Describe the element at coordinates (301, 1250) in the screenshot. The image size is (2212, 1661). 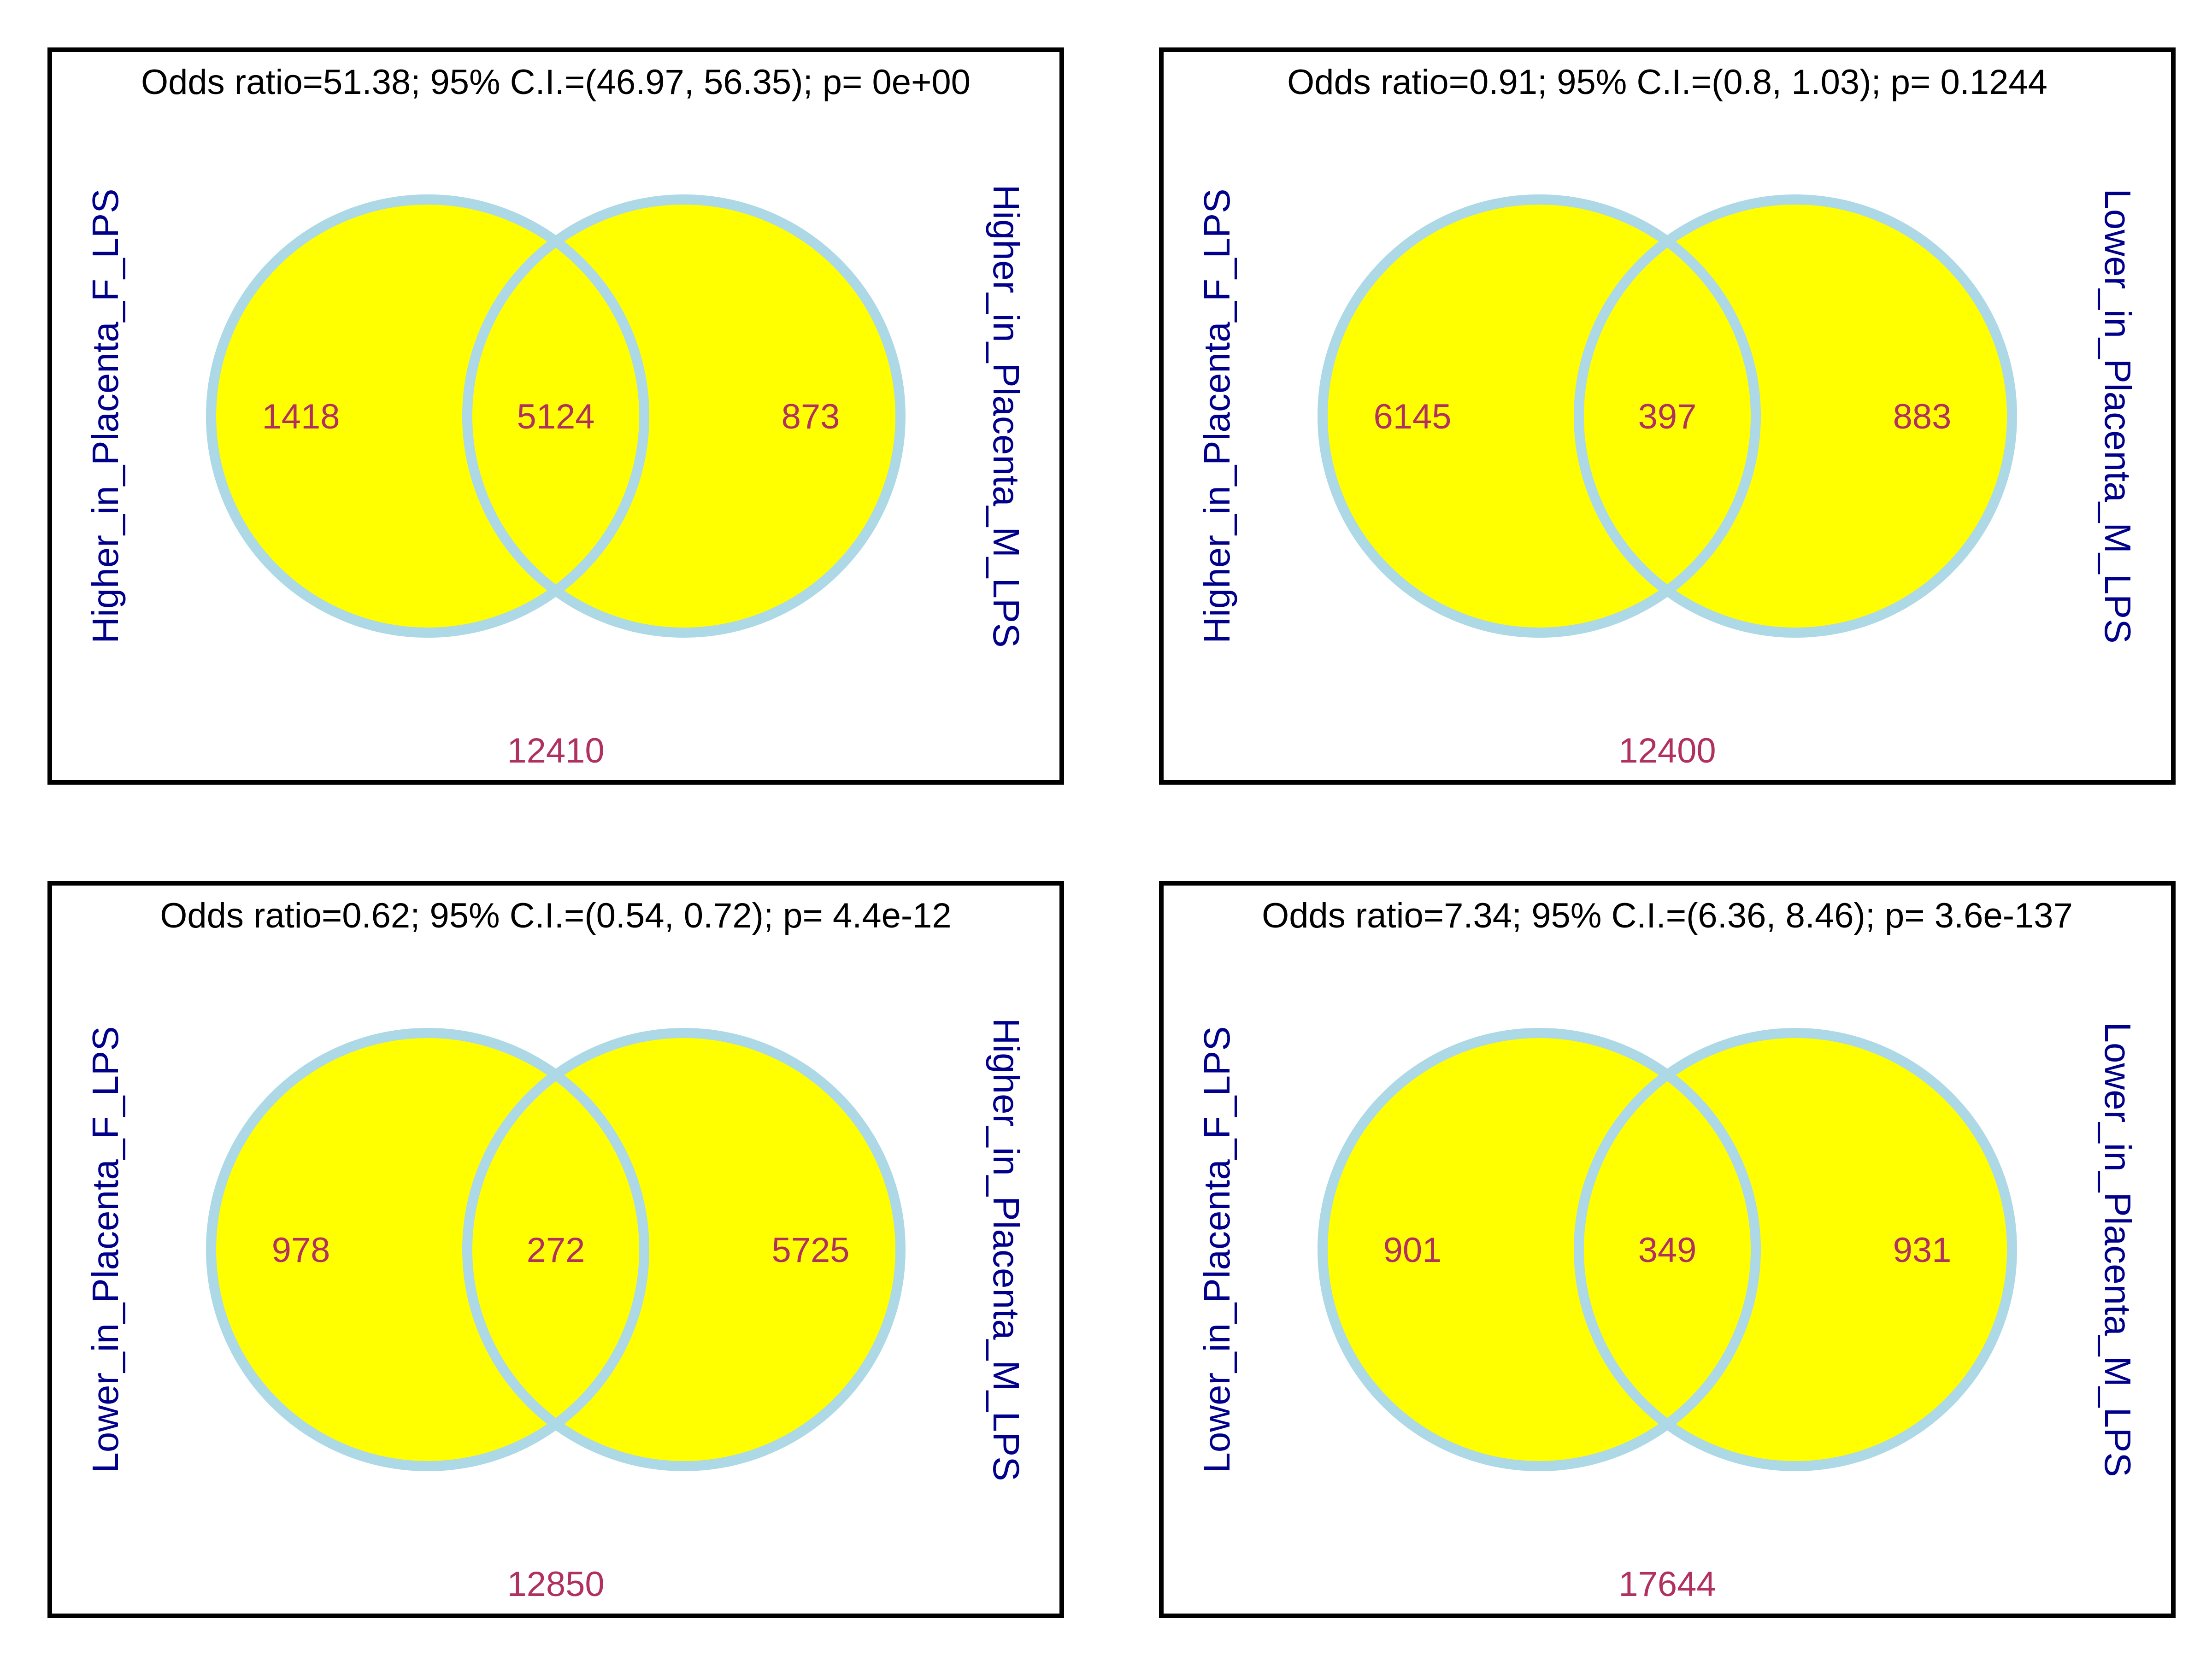
I see `left-only-count: 978` at that location.